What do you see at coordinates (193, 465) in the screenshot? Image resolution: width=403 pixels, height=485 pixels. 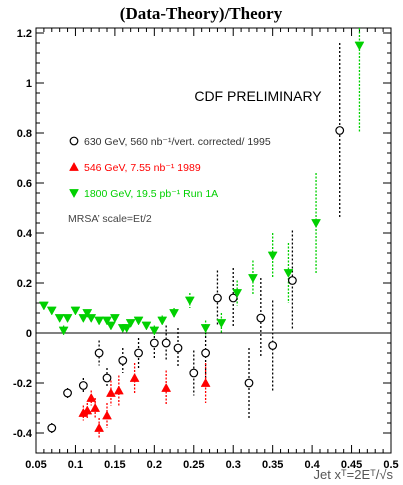 I see `x-tick-label: 0.25` at bounding box center [193, 465].